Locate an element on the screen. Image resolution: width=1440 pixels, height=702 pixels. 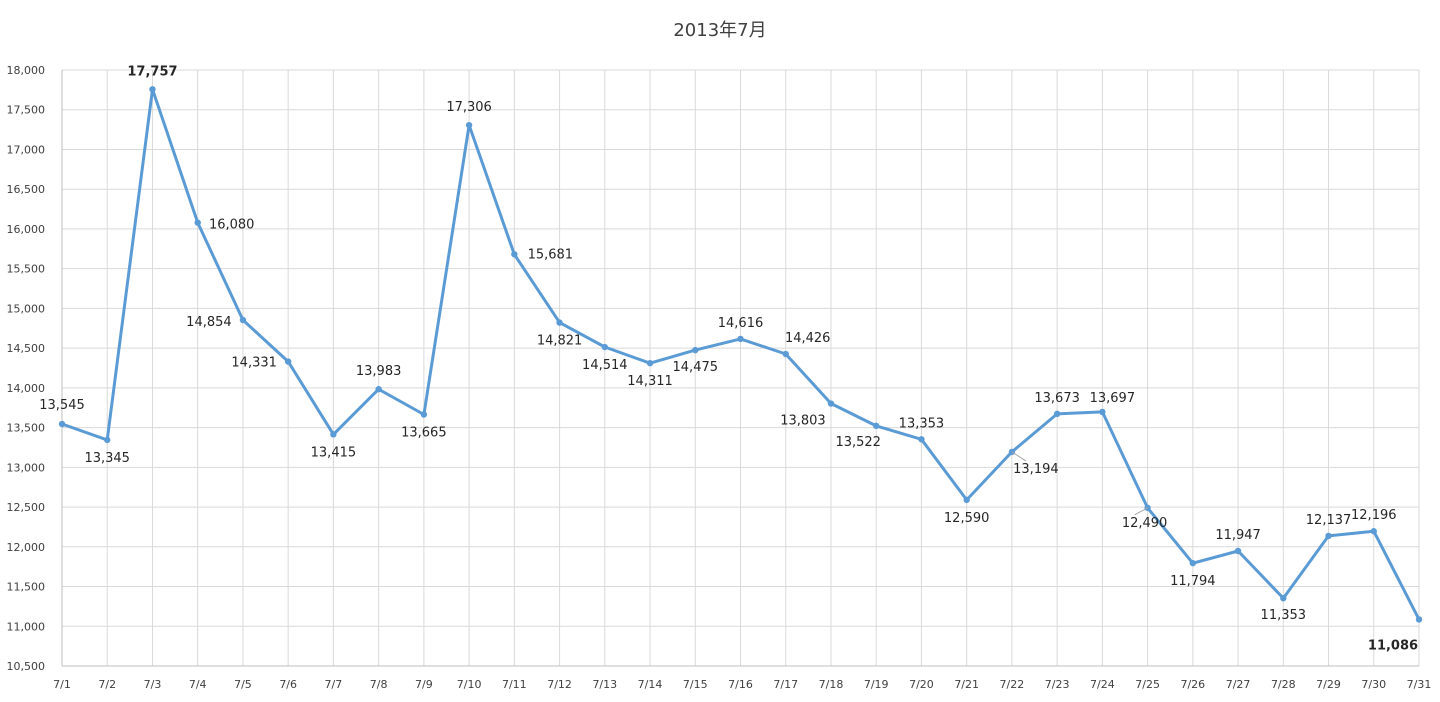
data-label: 17,306 is located at coordinates (469, 107).